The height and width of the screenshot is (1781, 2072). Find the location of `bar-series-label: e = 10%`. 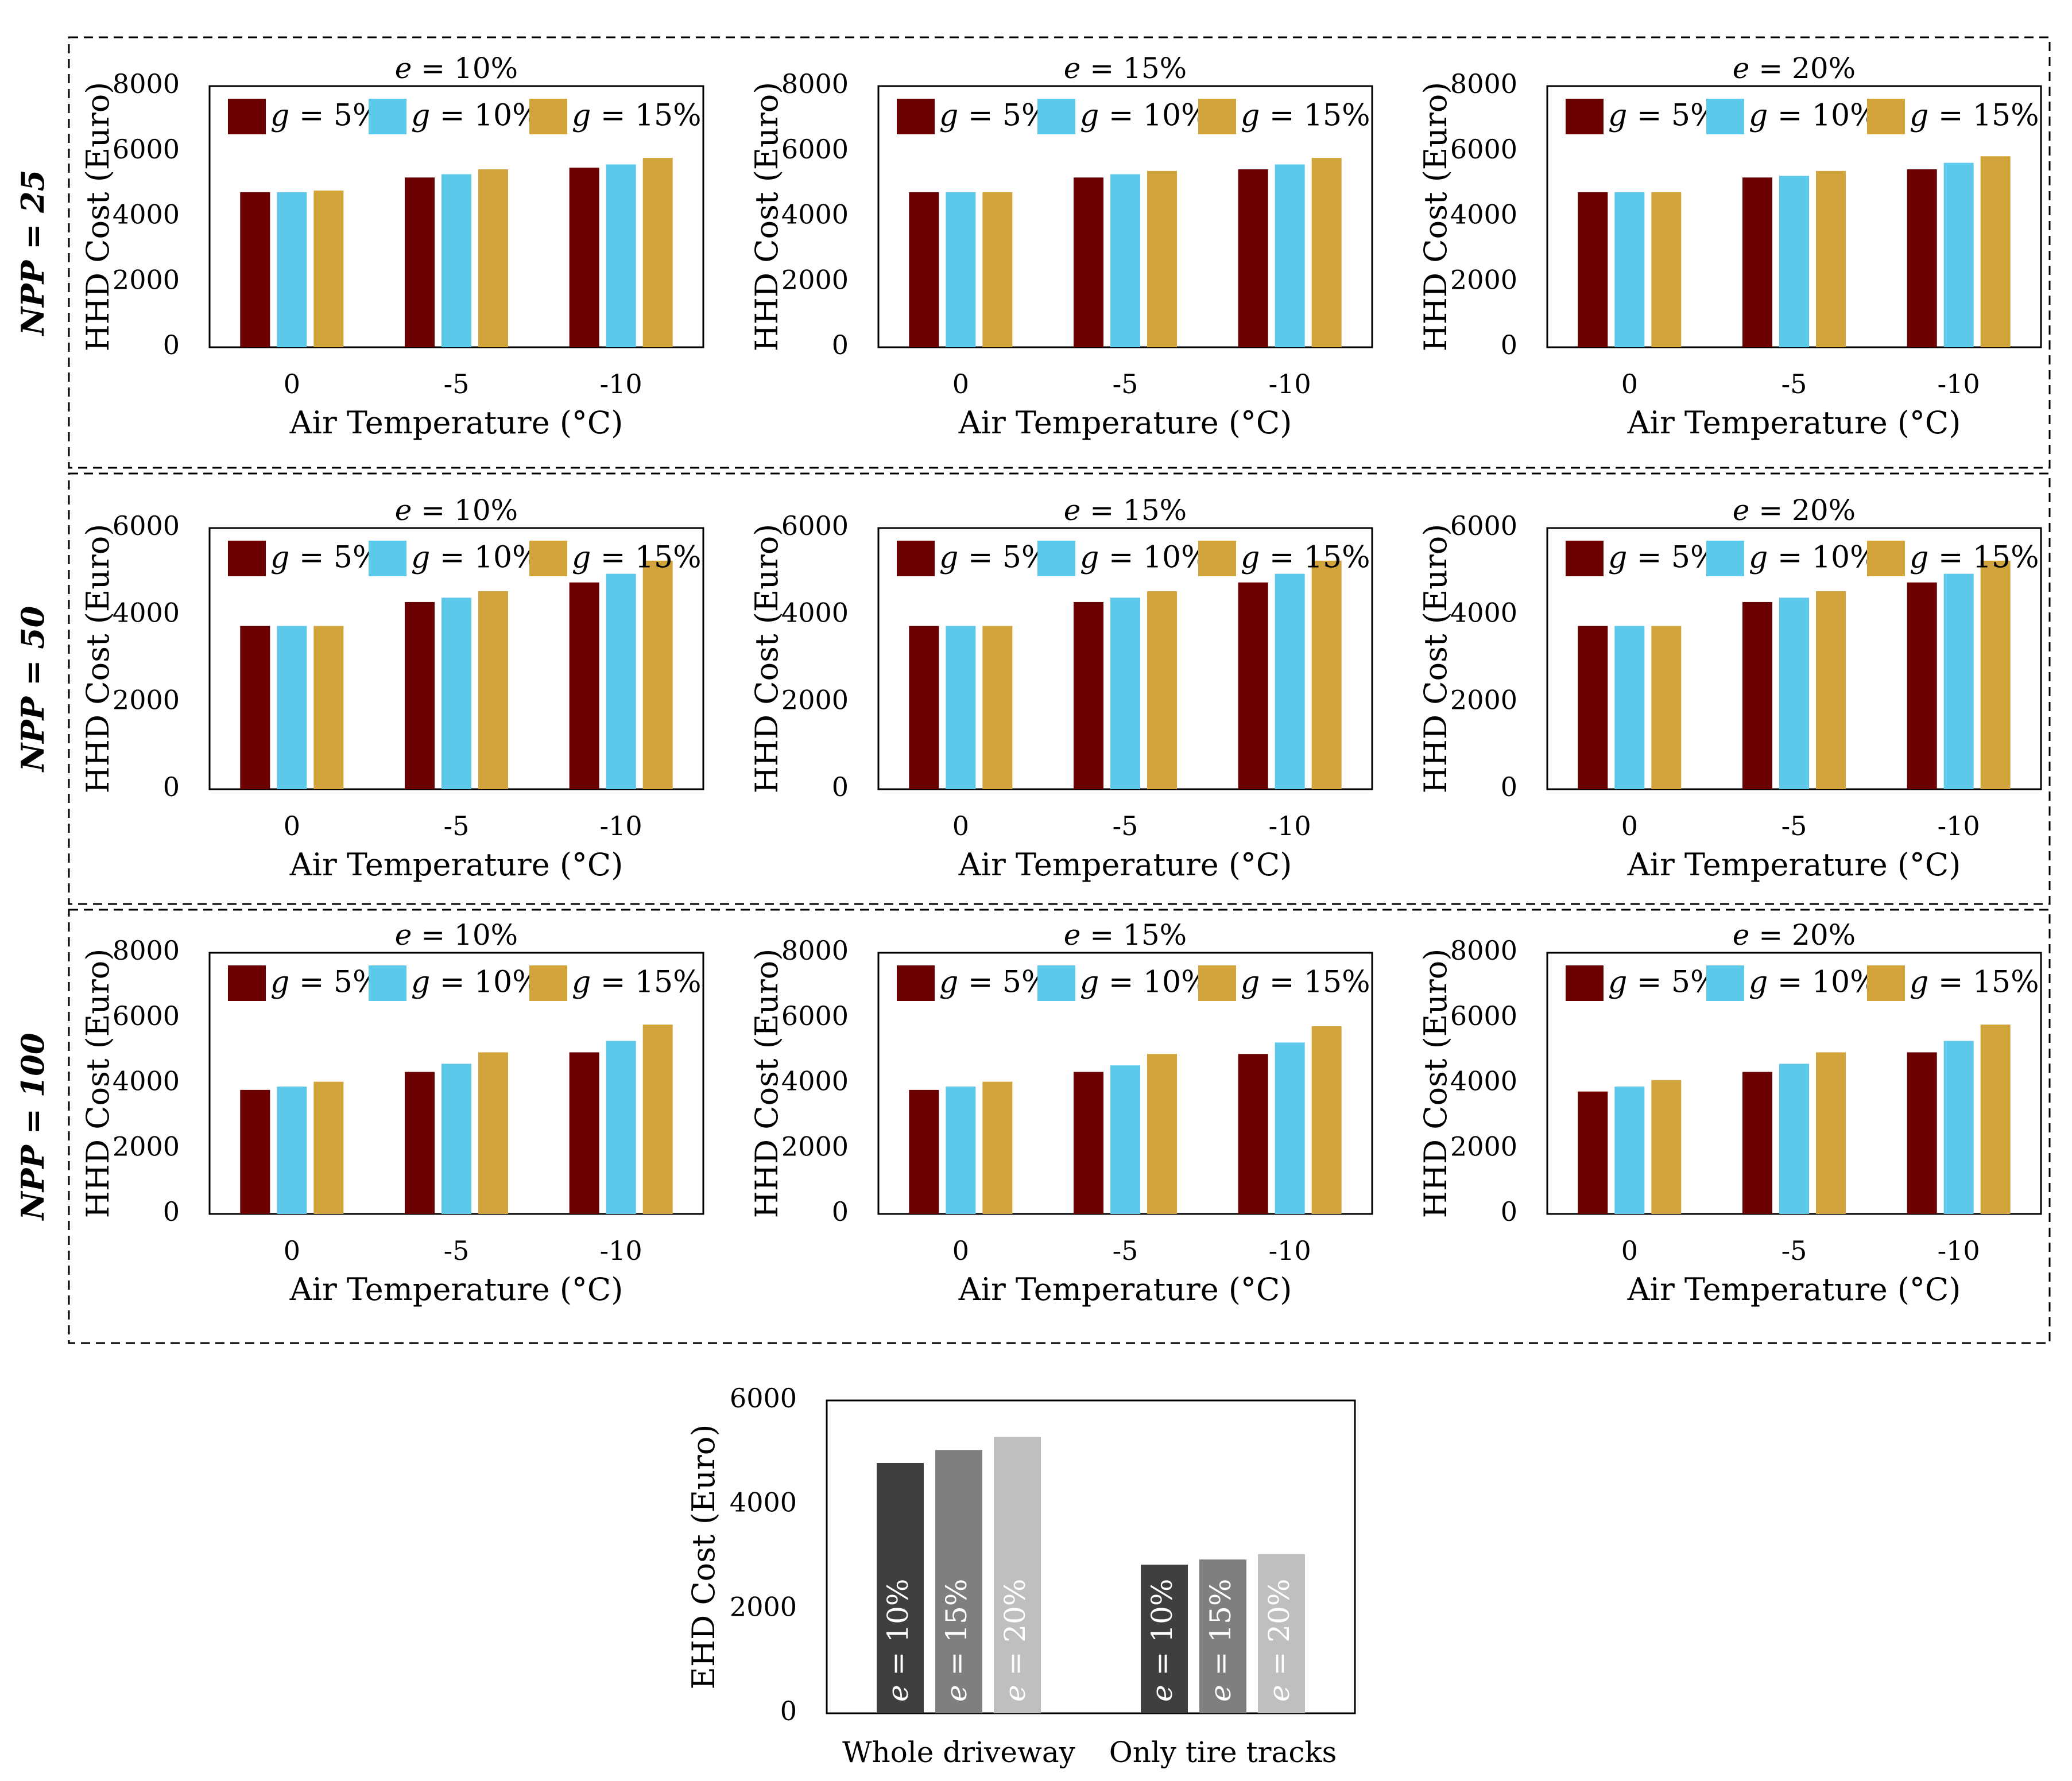

bar-series-label: e = 10% is located at coordinates (898, 1640).